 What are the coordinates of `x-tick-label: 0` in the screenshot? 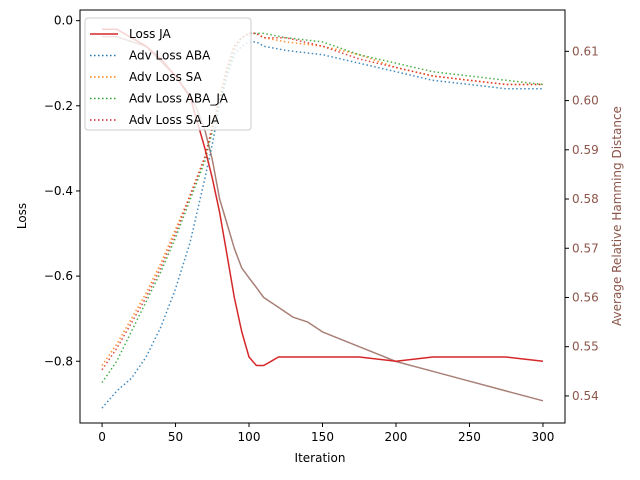 It's located at (102, 437).